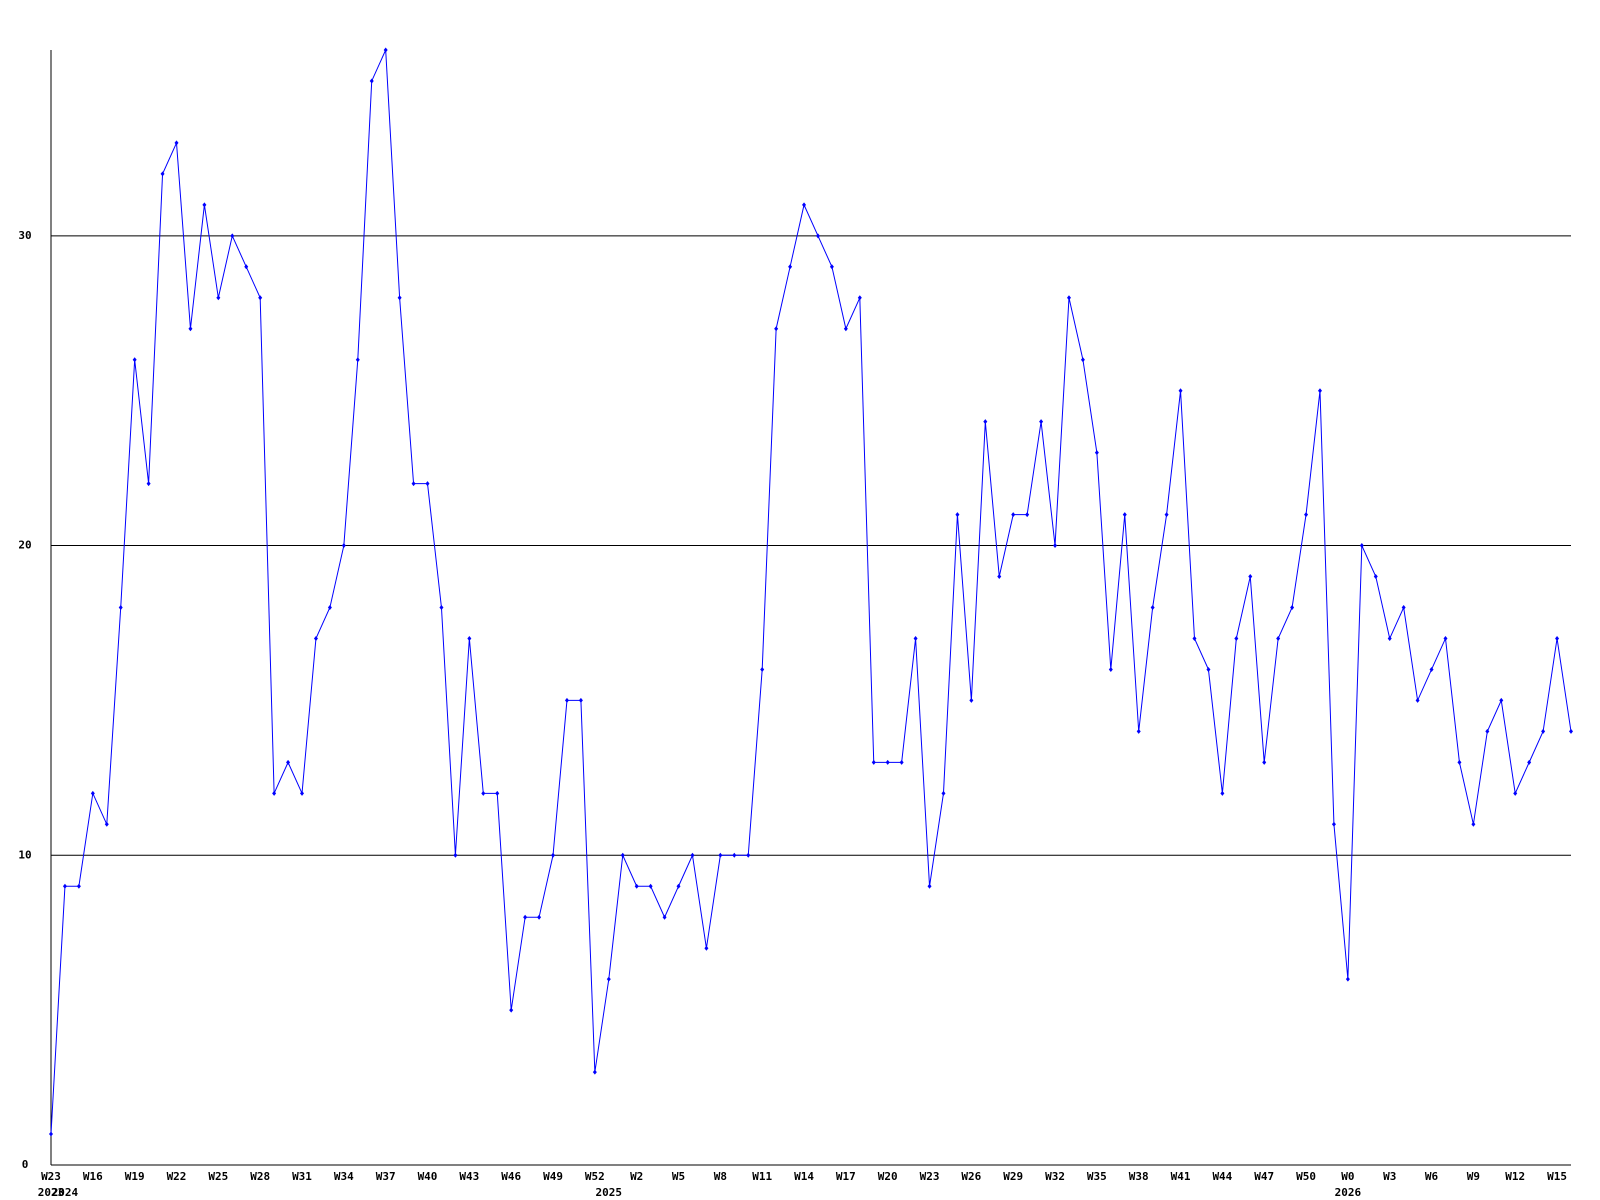 This screenshot has width=1600, height=1200. I want to click on x-tick-label: W19, so click(135, 1176).